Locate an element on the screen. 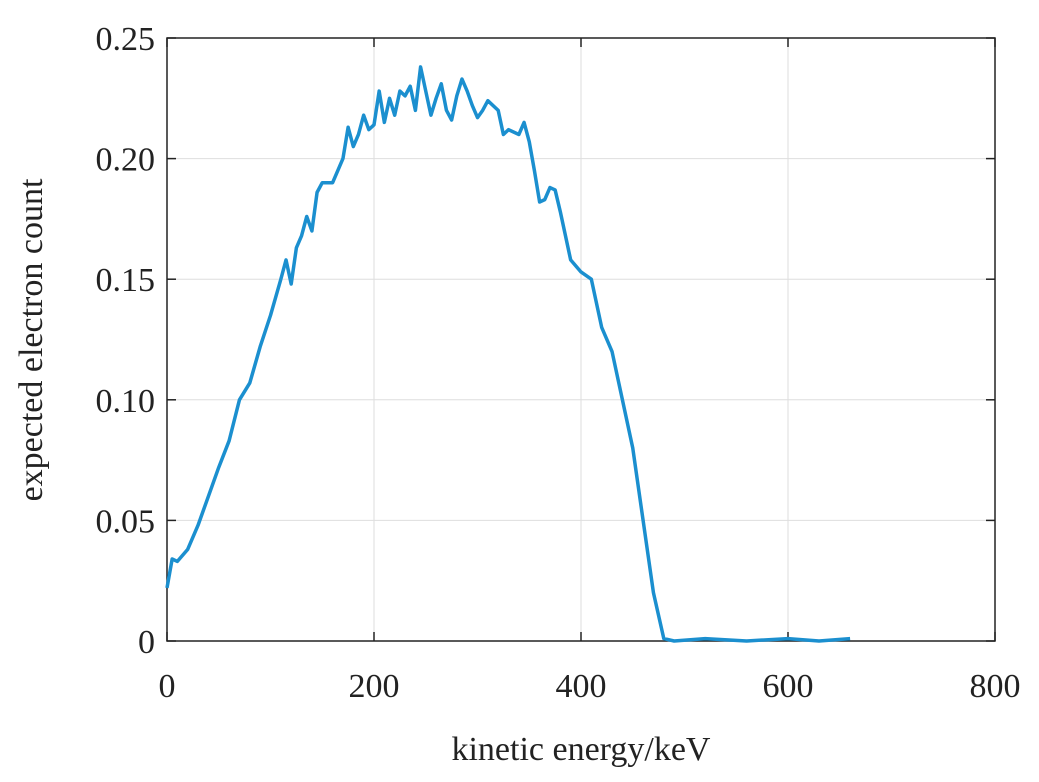 Image resolution: width=1039 pixels, height=782 pixels. y-axis-label: expected electron count is located at coordinates (31, 339).